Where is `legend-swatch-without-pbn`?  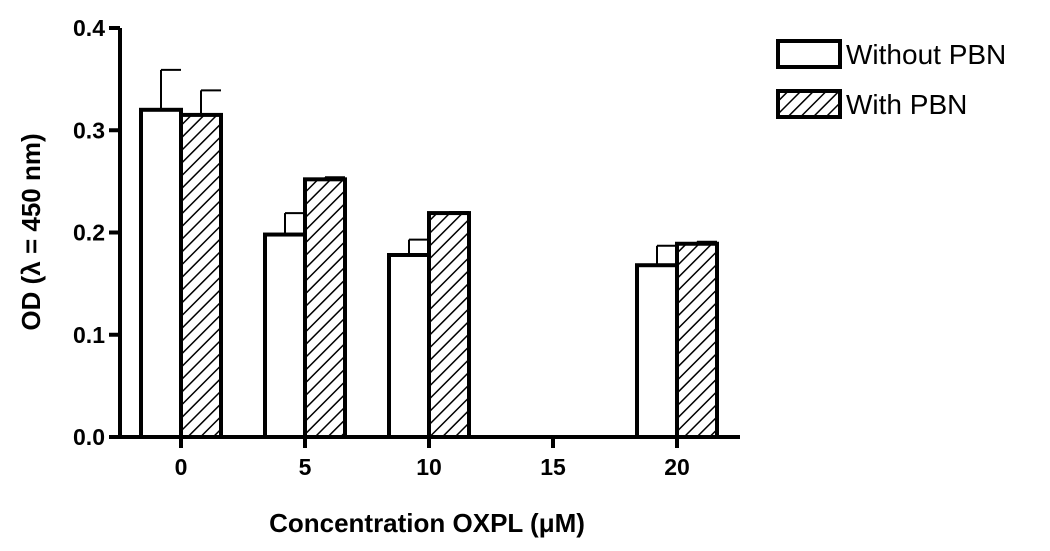 legend-swatch-without-pbn is located at coordinates (809, 54).